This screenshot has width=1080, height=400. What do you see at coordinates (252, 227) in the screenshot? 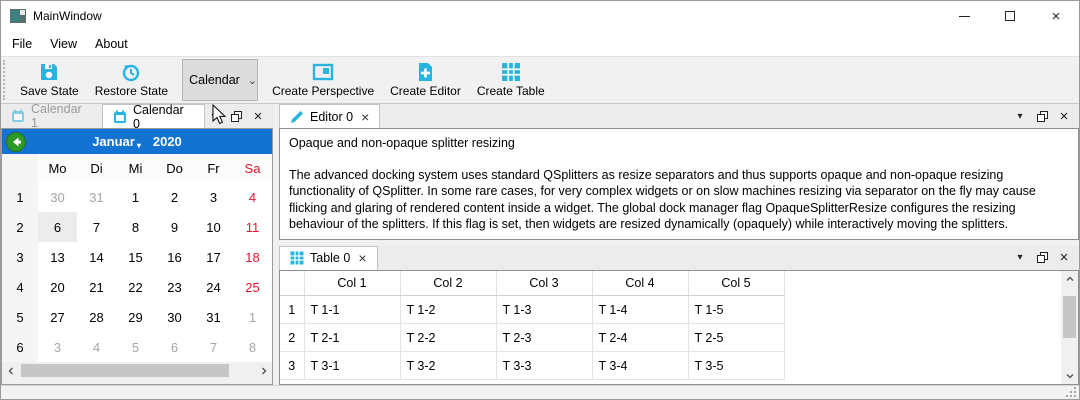
I see `calendar-day: 11` at bounding box center [252, 227].